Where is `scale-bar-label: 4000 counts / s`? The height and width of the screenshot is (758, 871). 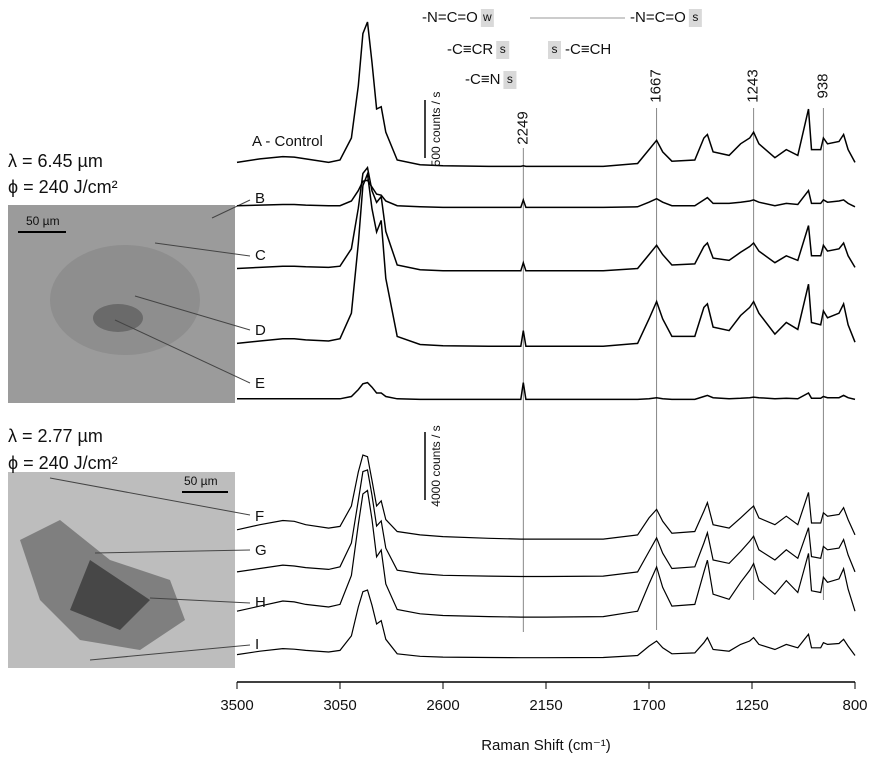
scale-bar-label: 4000 counts / s is located at coordinates (436, 465).